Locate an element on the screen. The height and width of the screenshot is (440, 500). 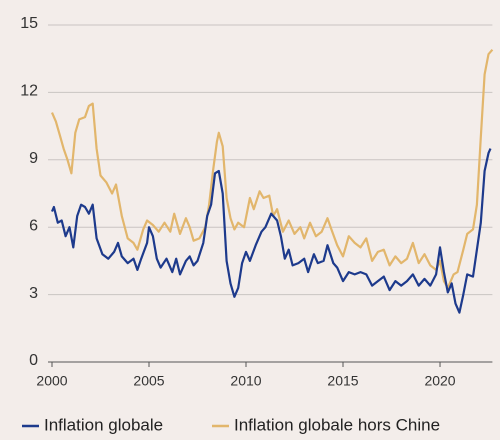
x-tick-label: 2000 is located at coordinates (51, 381).